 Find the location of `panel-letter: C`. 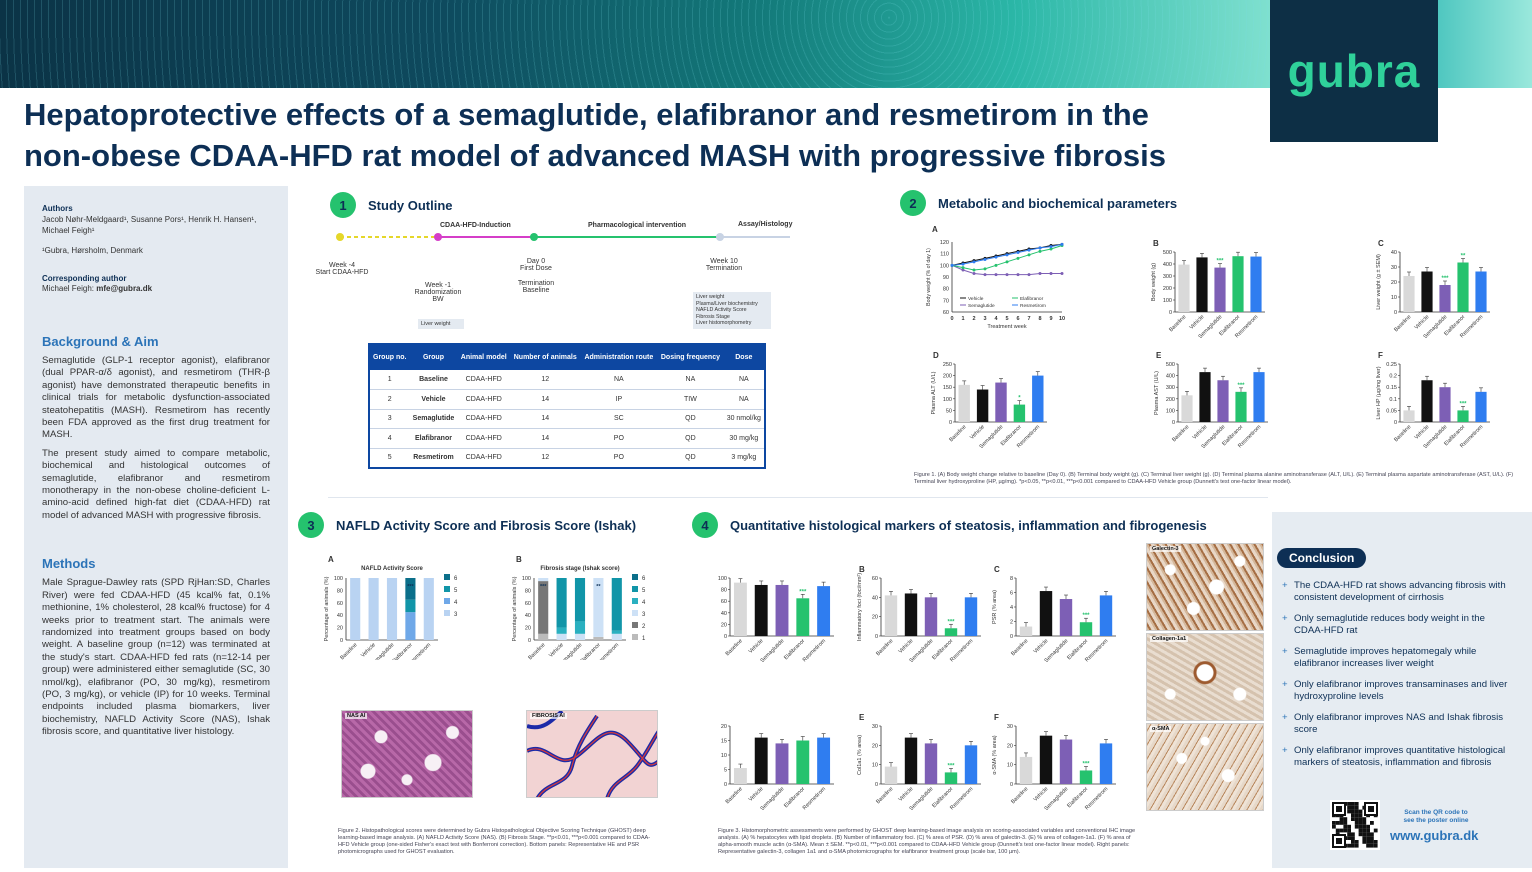

panel-letter: C is located at coordinates (997, 569).